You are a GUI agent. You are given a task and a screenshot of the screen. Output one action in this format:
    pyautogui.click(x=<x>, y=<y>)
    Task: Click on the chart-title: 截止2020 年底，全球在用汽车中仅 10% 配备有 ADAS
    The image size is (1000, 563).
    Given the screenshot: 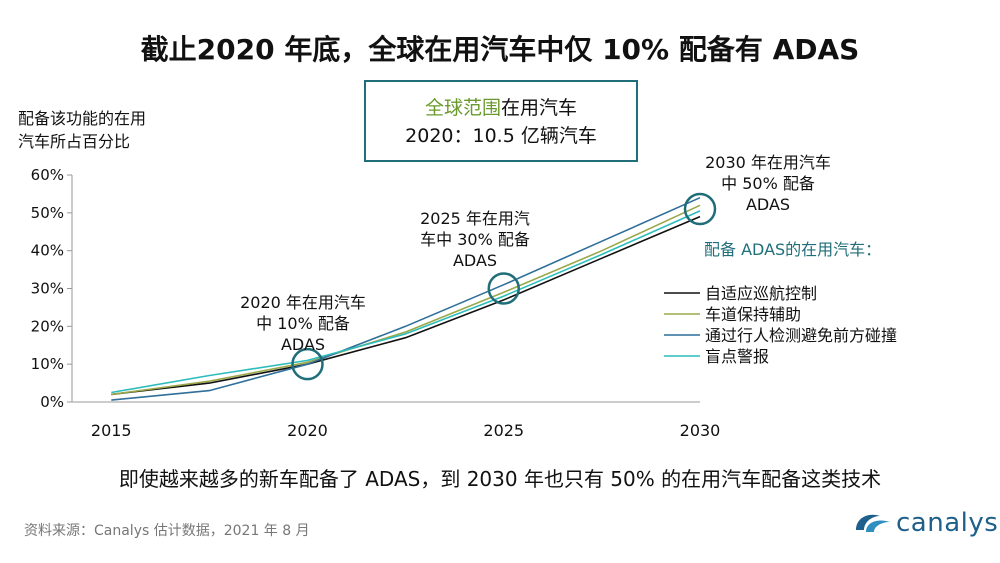 What is the action you would take?
    pyautogui.click(x=500, y=49)
    